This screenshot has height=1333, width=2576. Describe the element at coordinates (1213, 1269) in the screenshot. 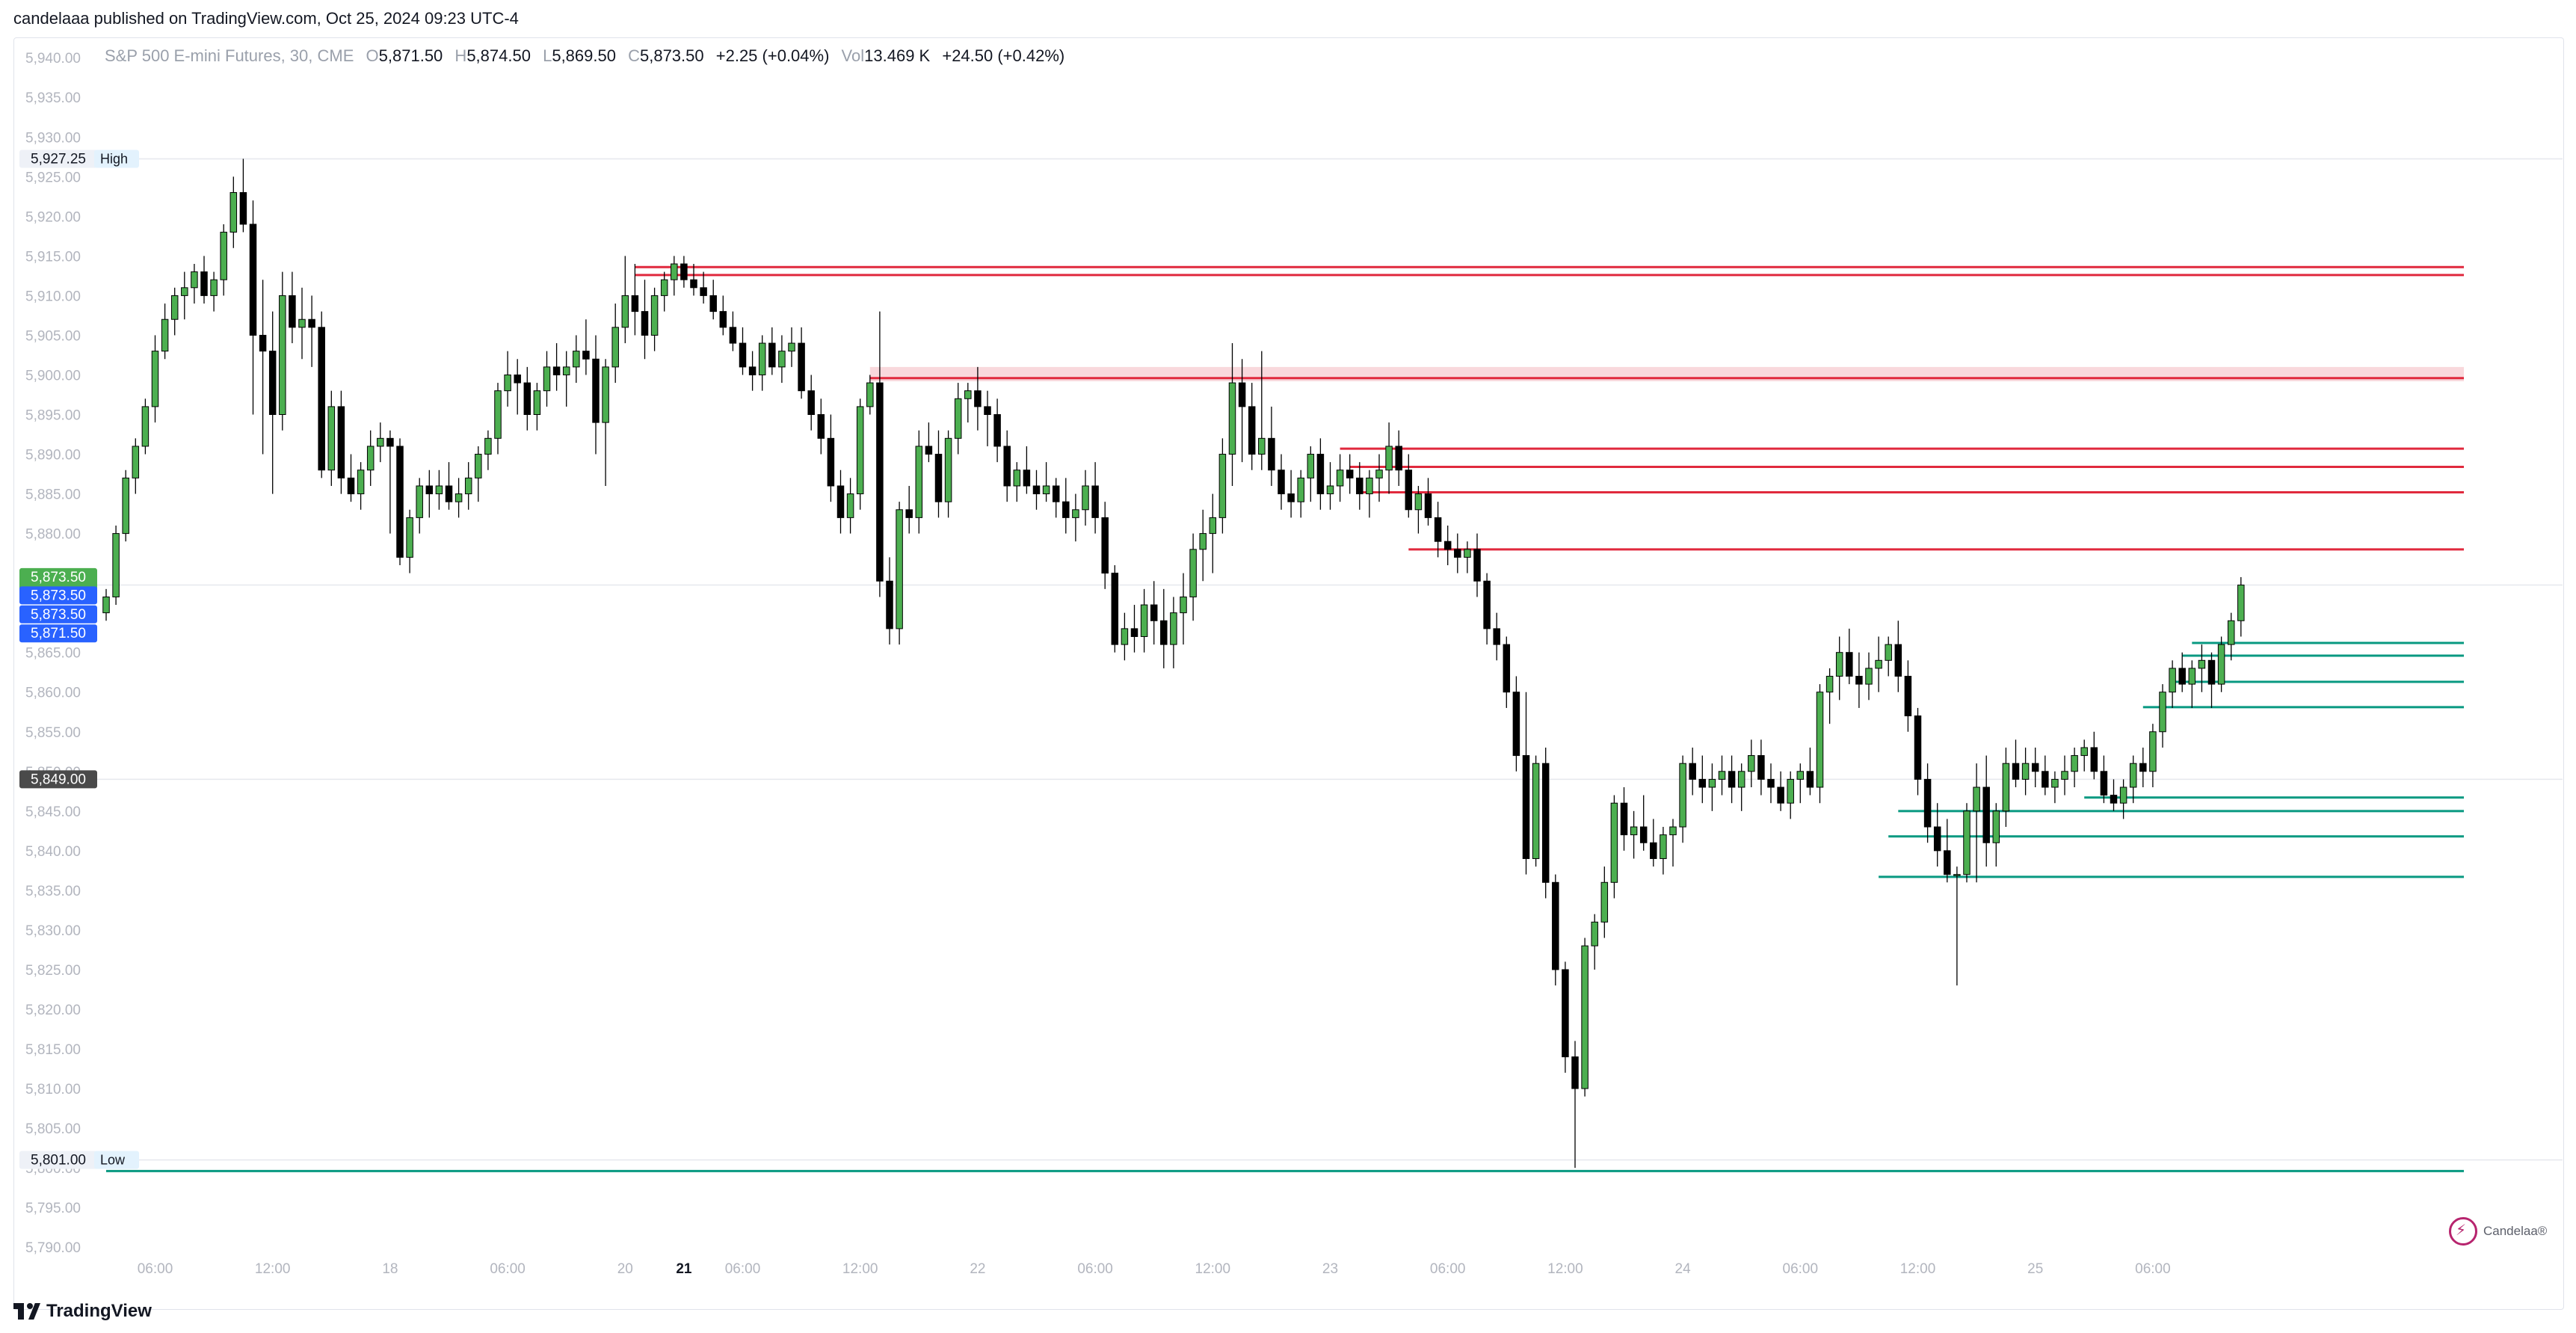

I see `x-tick-label: 12:00` at that location.